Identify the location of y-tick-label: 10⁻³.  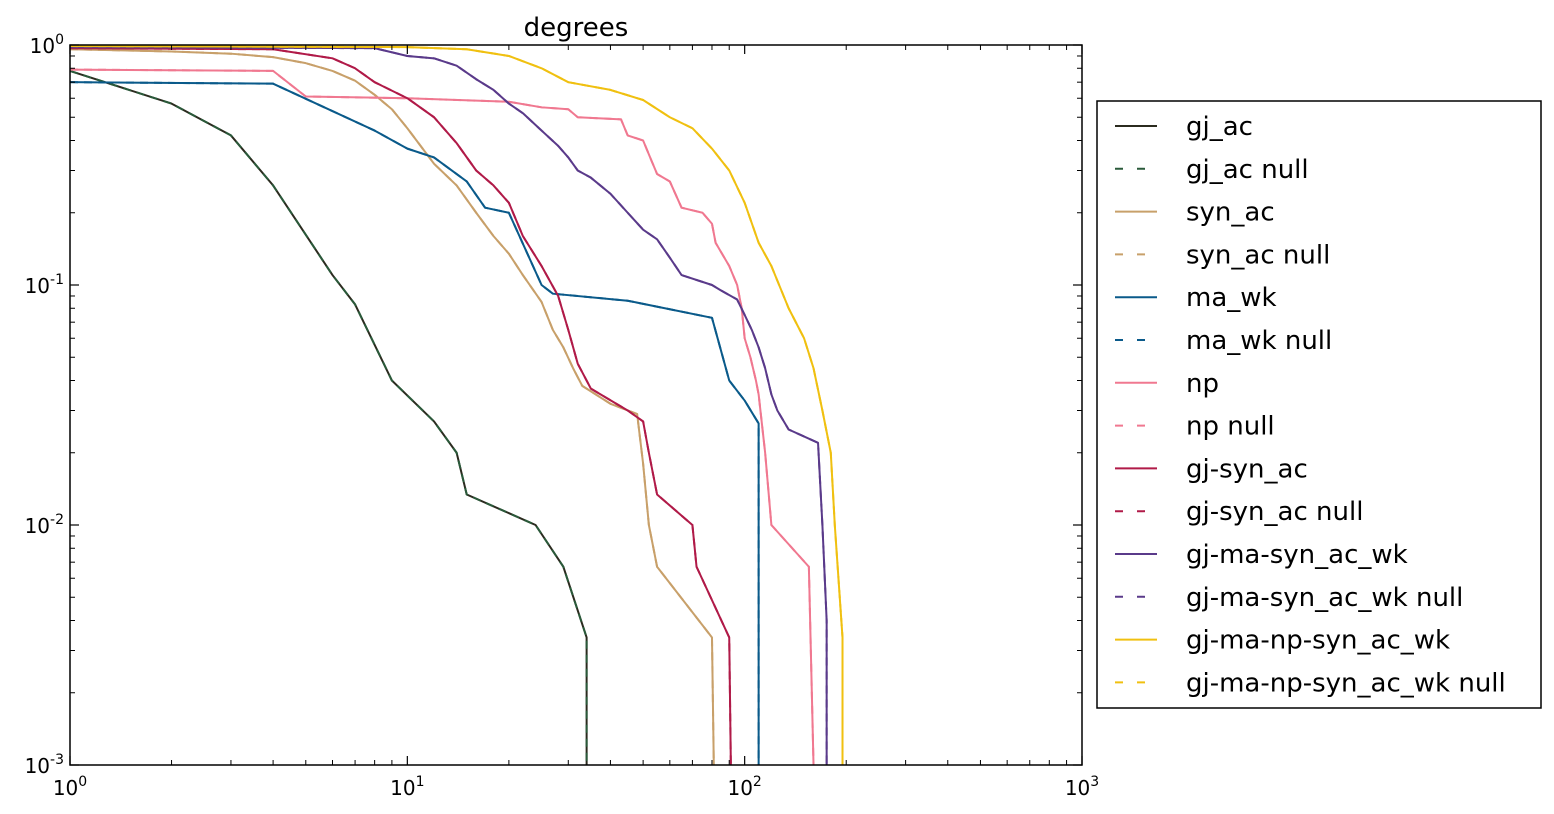
(44, 765).